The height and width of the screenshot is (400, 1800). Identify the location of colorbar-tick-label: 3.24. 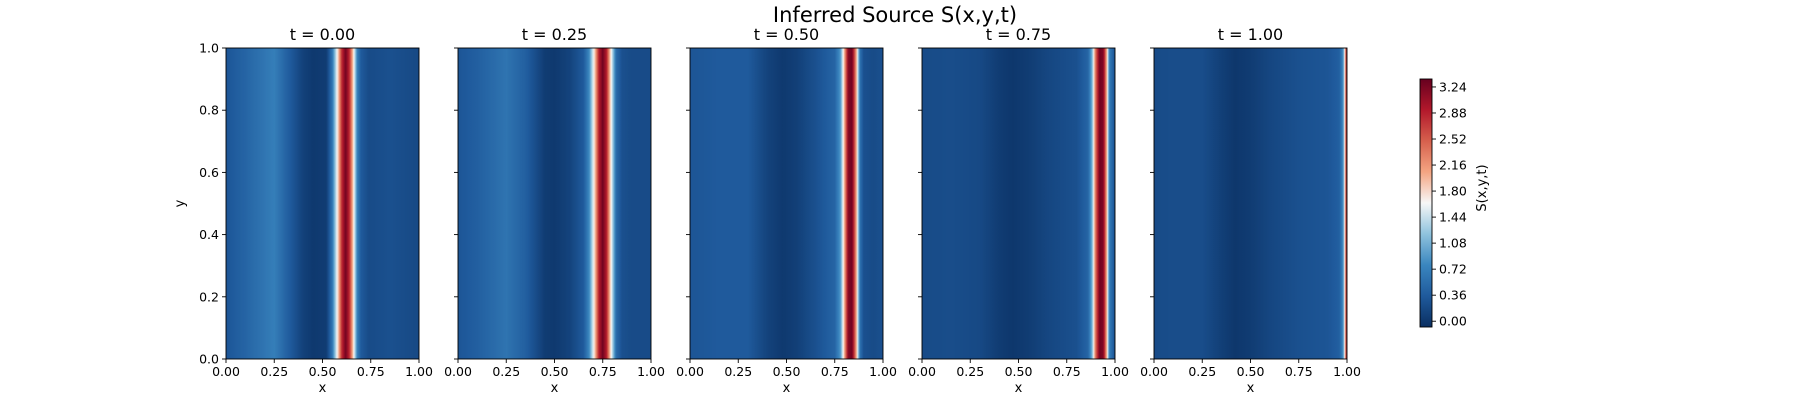
(1453, 86).